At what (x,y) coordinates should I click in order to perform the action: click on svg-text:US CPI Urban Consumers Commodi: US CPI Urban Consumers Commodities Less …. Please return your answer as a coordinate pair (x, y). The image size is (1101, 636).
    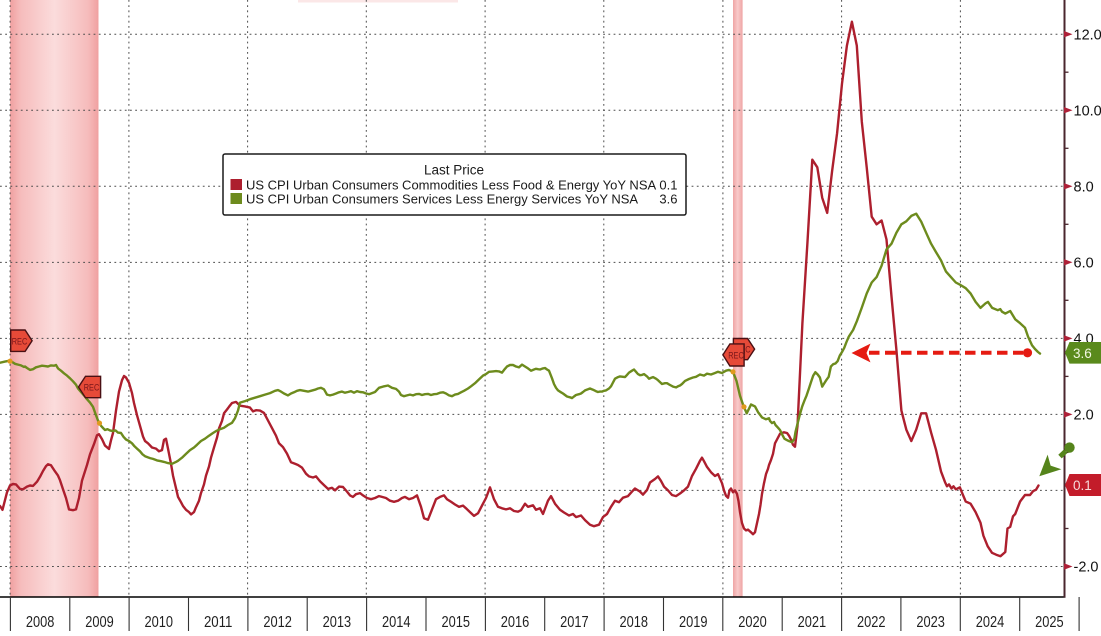
    Looking at the image, I should click on (451, 184).